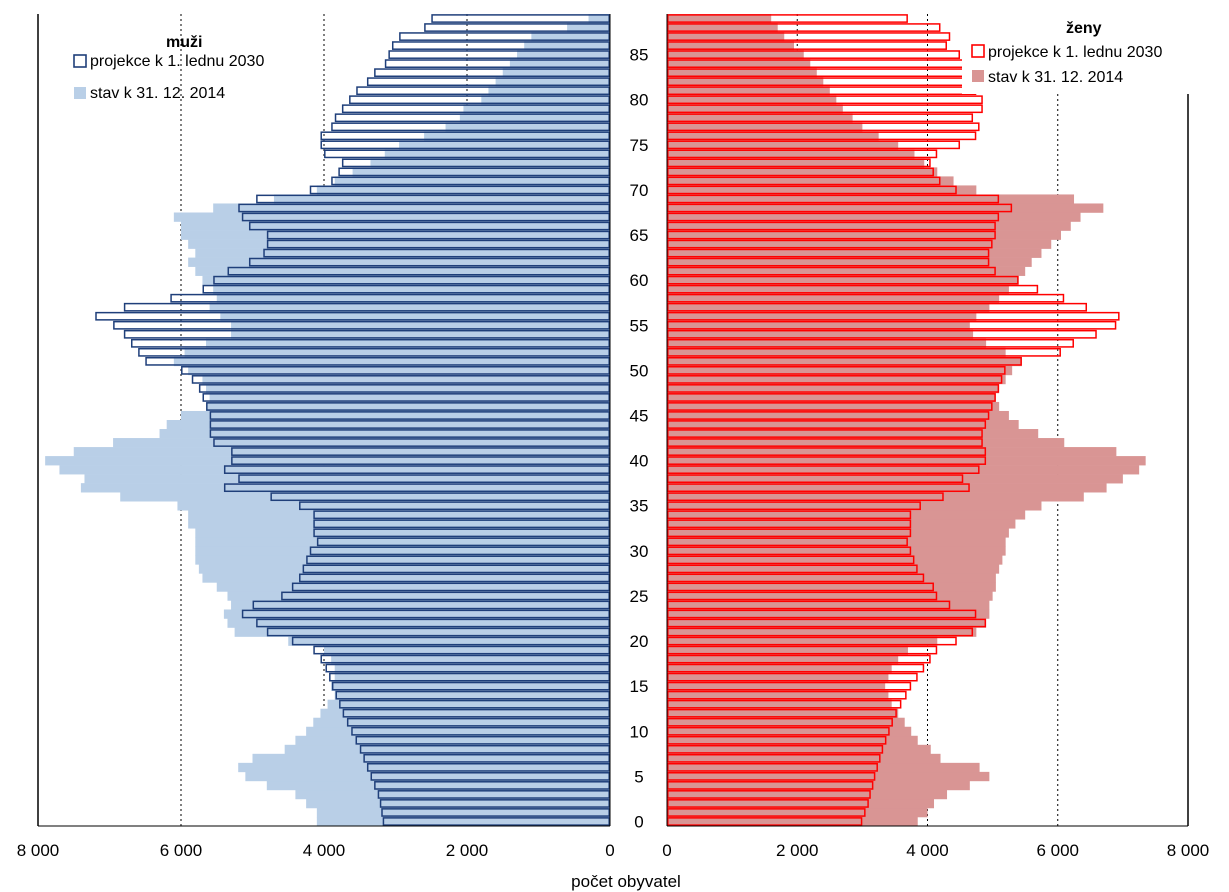 This screenshot has height=892, width=1229. What do you see at coordinates (80, 61) in the screenshot?
I see `male-projection-legend-swatch` at bounding box center [80, 61].